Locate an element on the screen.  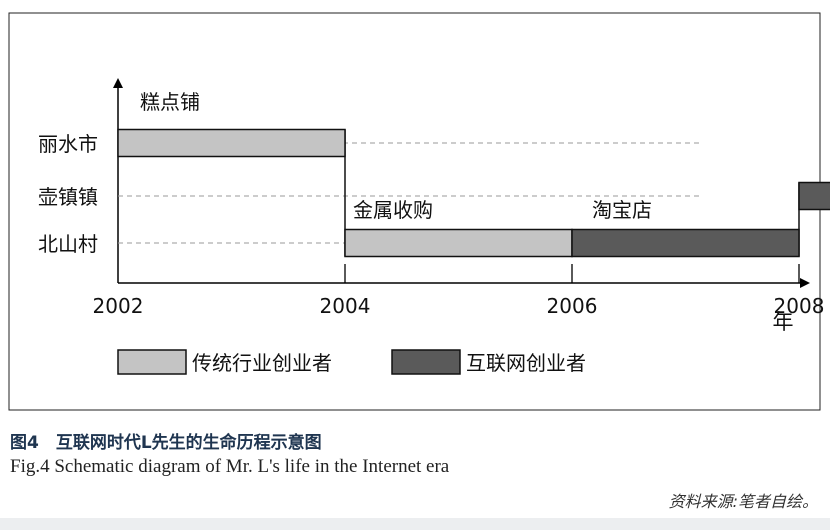
year-ticks is located at coordinates (572, 273).